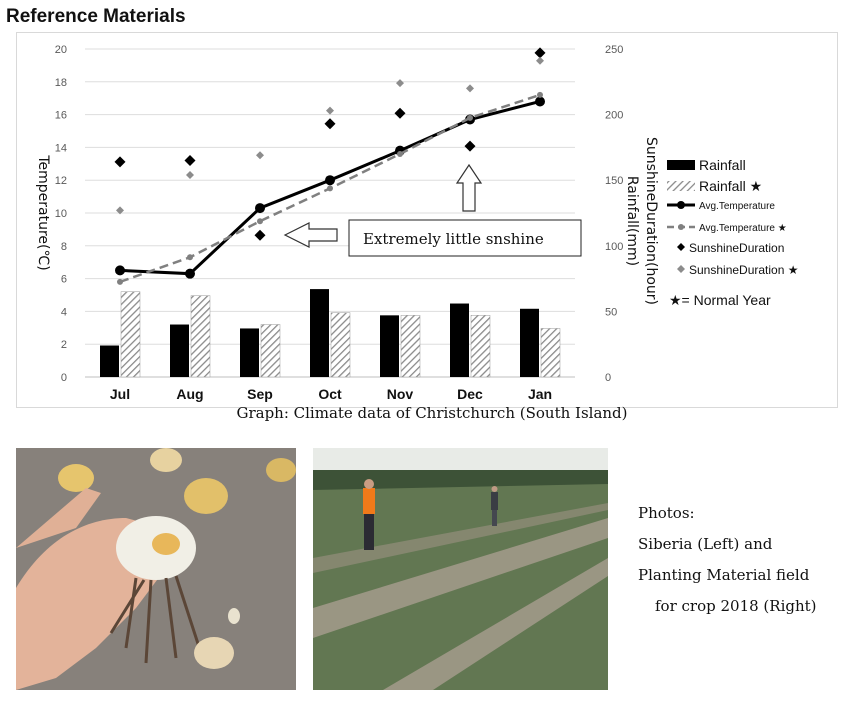 The height and width of the screenshot is (702, 864). I want to click on legend-swatch-rainfall-normal, so click(681, 186).